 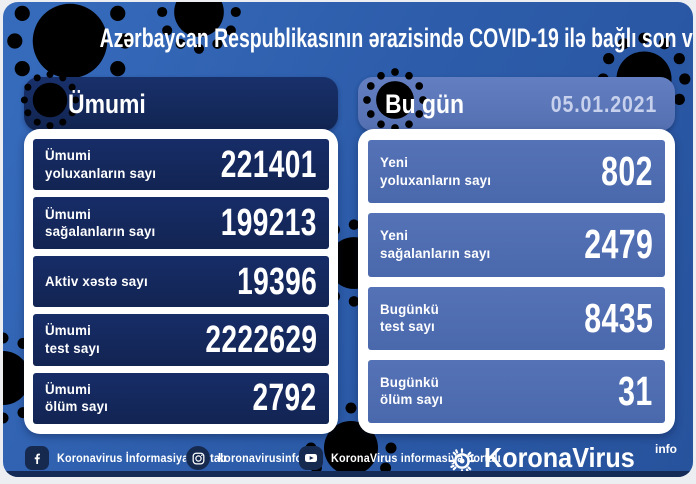 I want to click on stat-row-total-infections: Ümumi yoluxanların sayı 221401, so click(x=181, y=165).